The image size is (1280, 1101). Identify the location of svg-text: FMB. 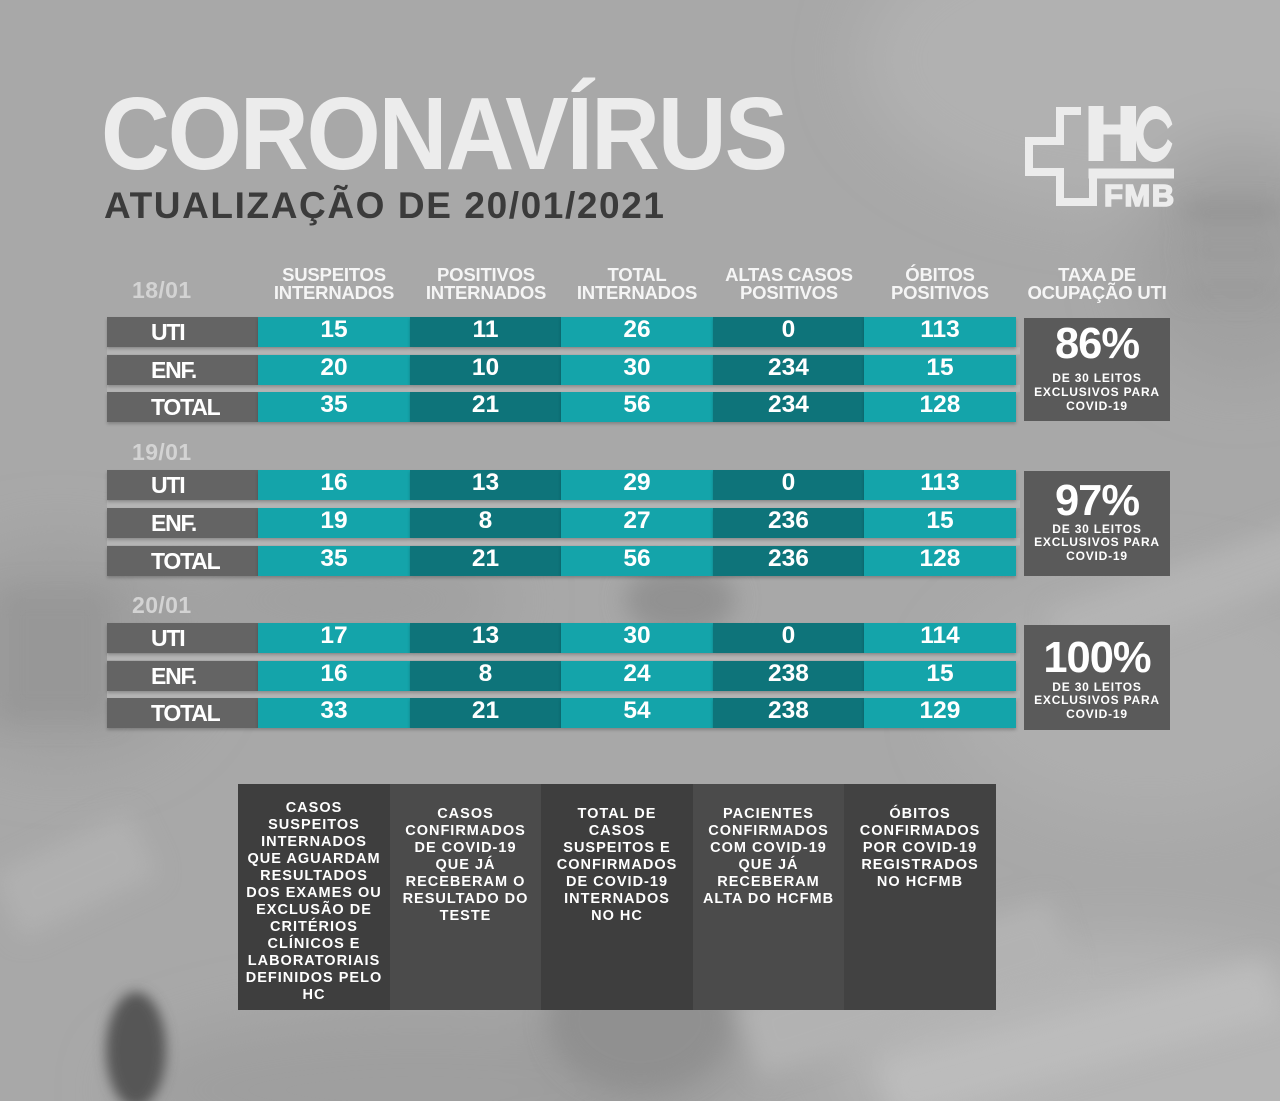
(1140, 194).